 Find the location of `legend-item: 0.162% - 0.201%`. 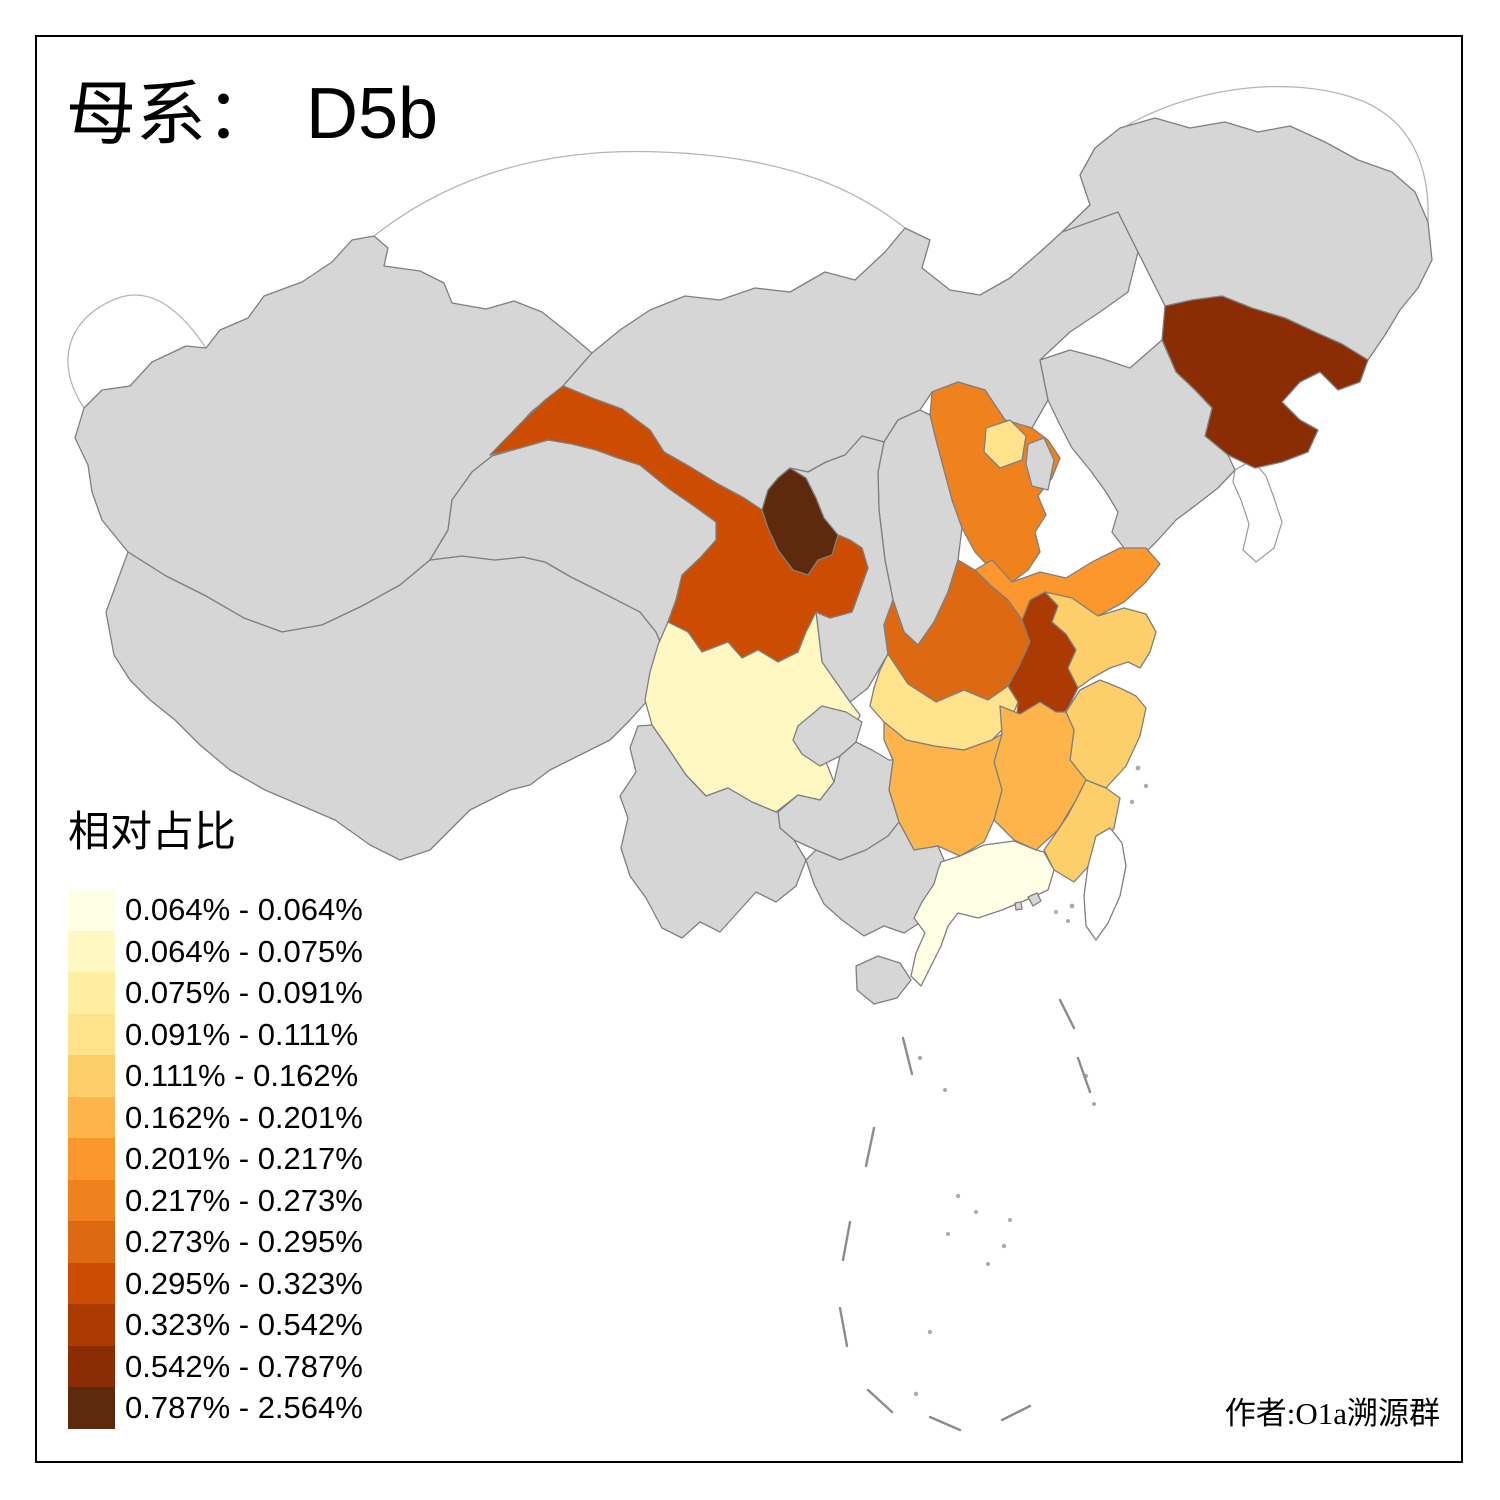

legend-item: 0.162% - 0.201% is located at coordinates (215, 1117).